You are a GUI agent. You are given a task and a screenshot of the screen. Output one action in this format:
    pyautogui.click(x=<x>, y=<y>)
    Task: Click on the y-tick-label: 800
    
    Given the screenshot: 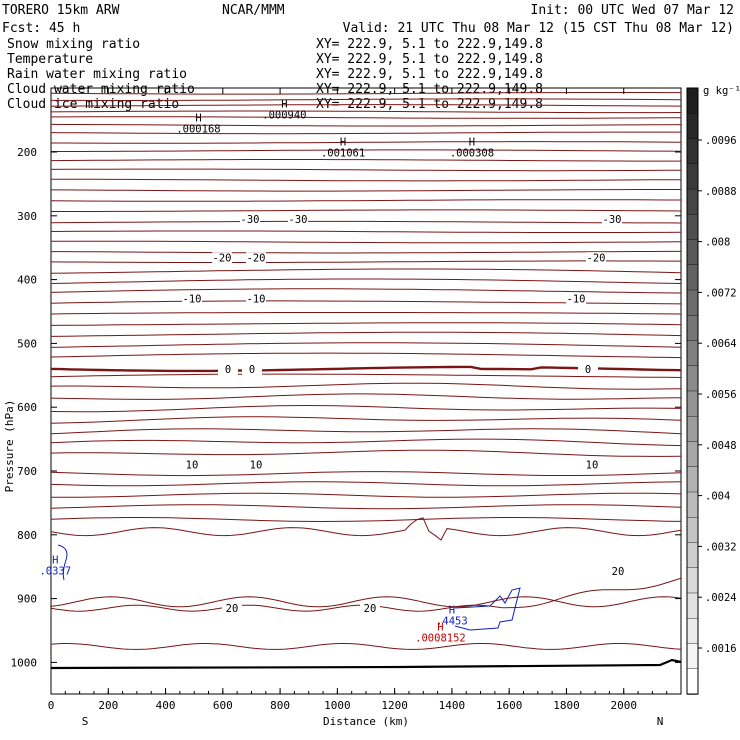 What is the action you would take?
    pyautogui.click(x=27, y=535)
    